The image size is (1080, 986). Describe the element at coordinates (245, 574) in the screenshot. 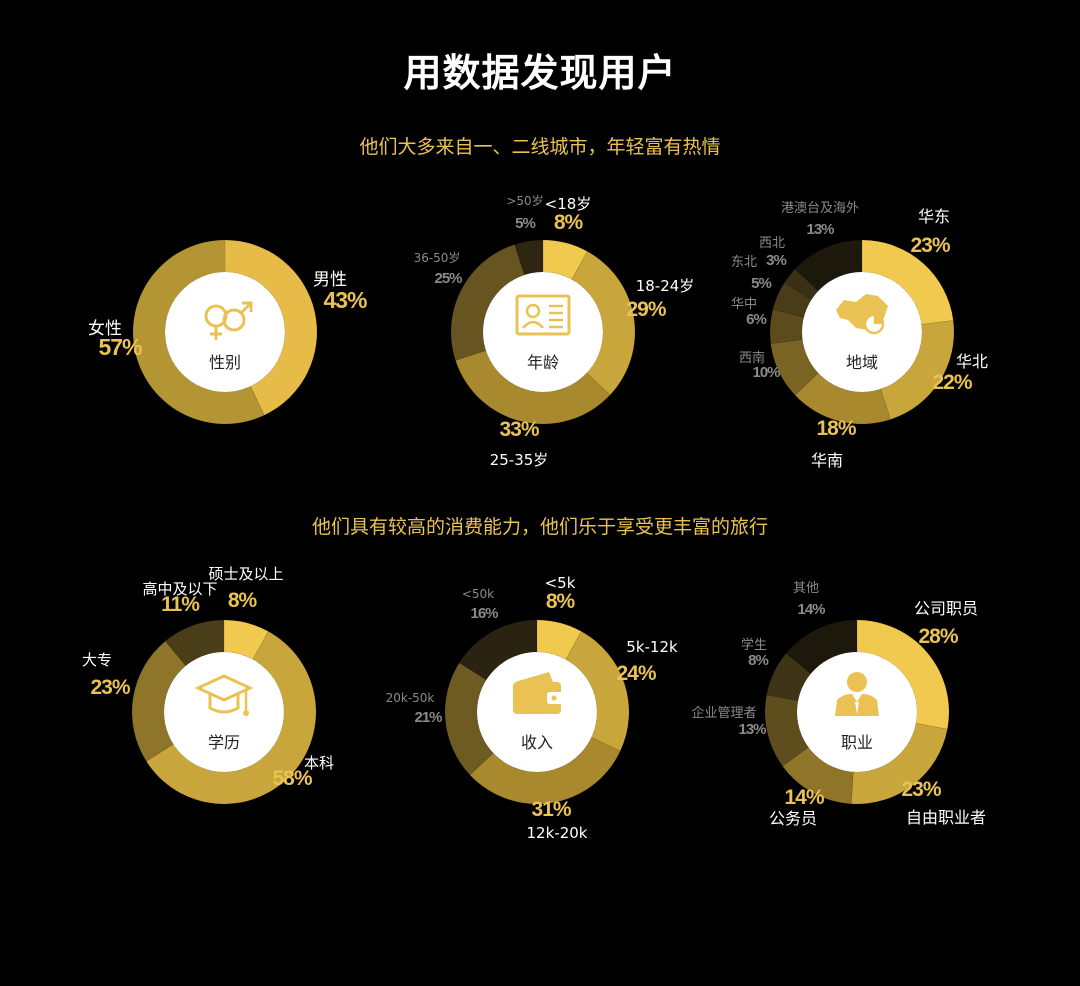

I see `slice-label: 硕士及以上` at that location.